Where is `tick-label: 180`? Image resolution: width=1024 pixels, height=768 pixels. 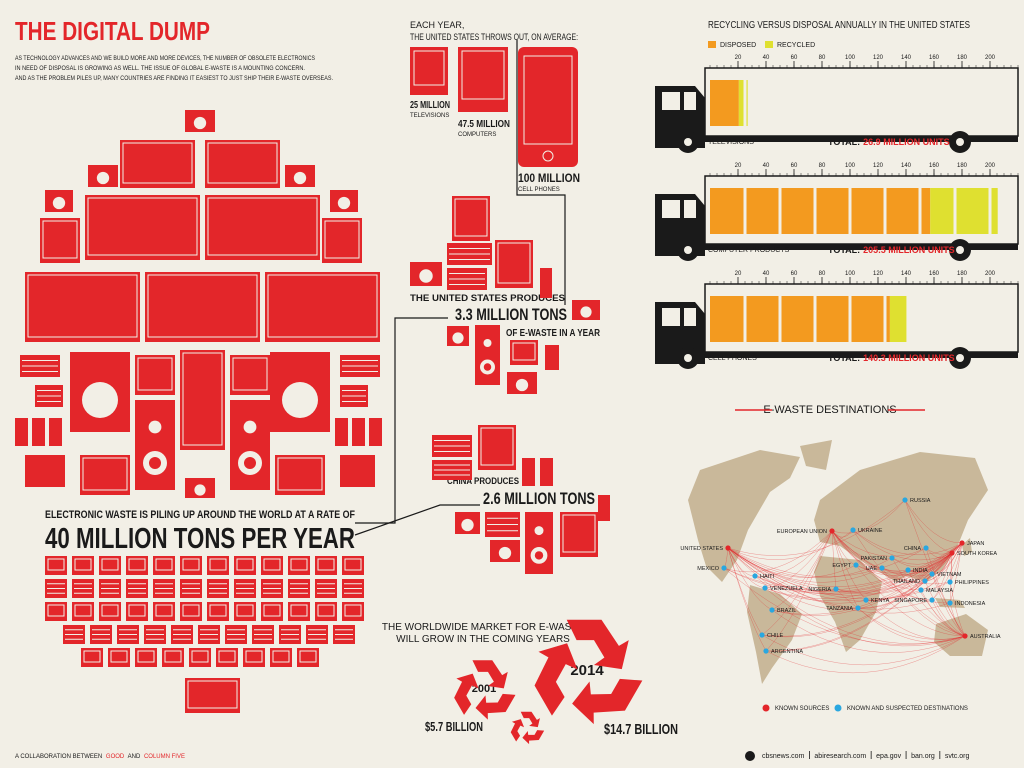
tick-label: 180 is located at coordinates (962, 166).